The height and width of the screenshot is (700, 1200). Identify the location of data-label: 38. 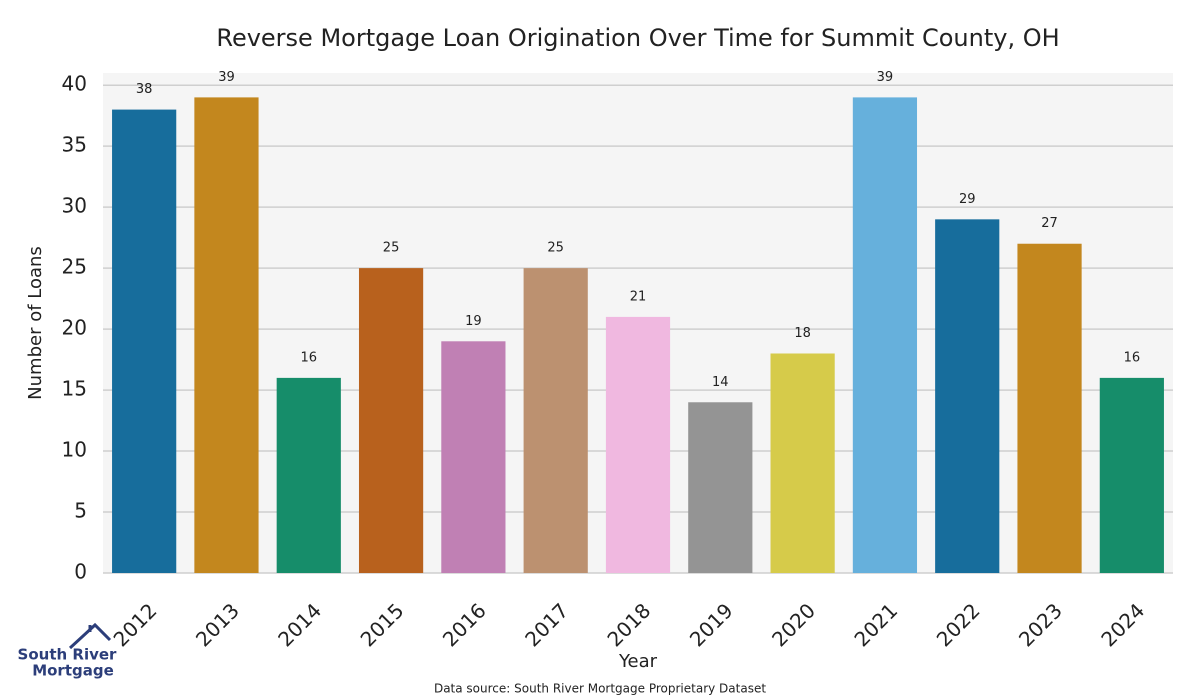
(144, 89).